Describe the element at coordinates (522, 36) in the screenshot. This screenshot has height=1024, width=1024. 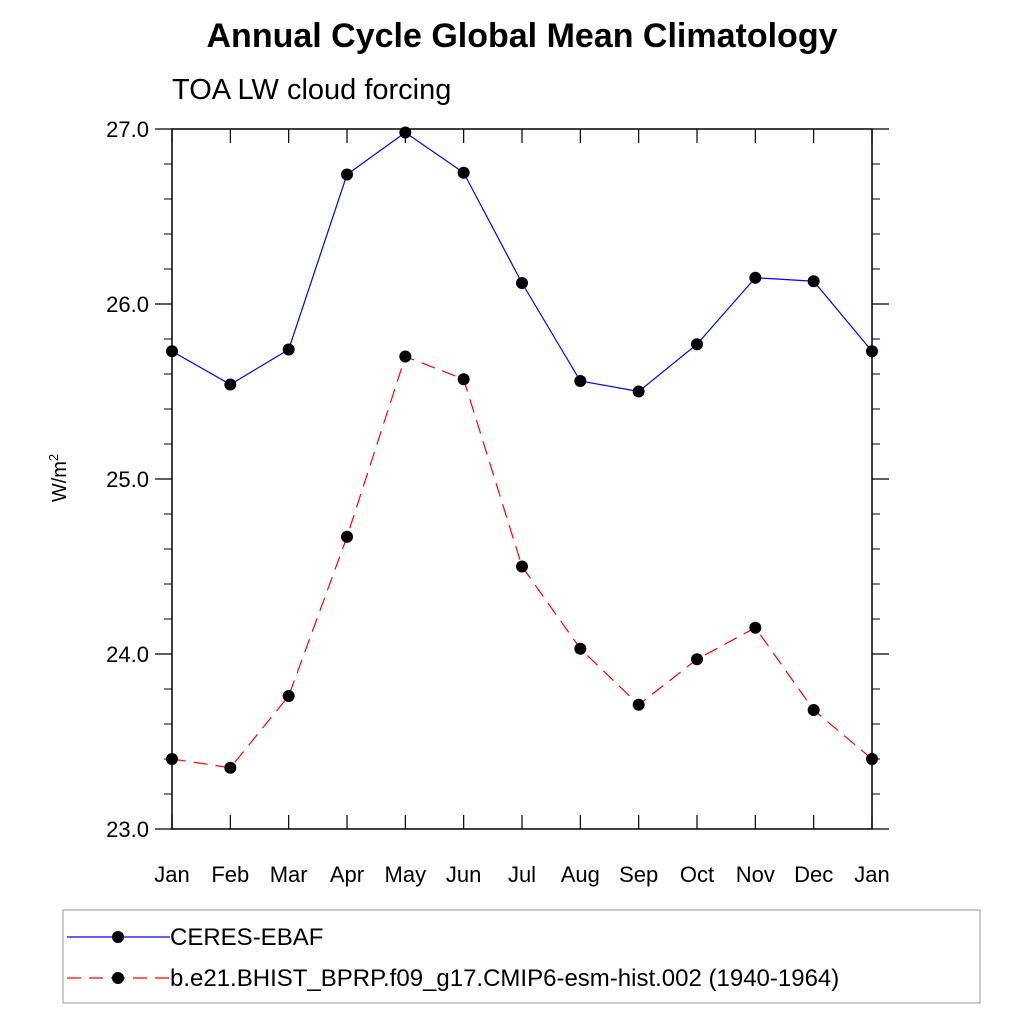
I see `chart-title: Annual Cycle Global Mean Climatology` at that location.